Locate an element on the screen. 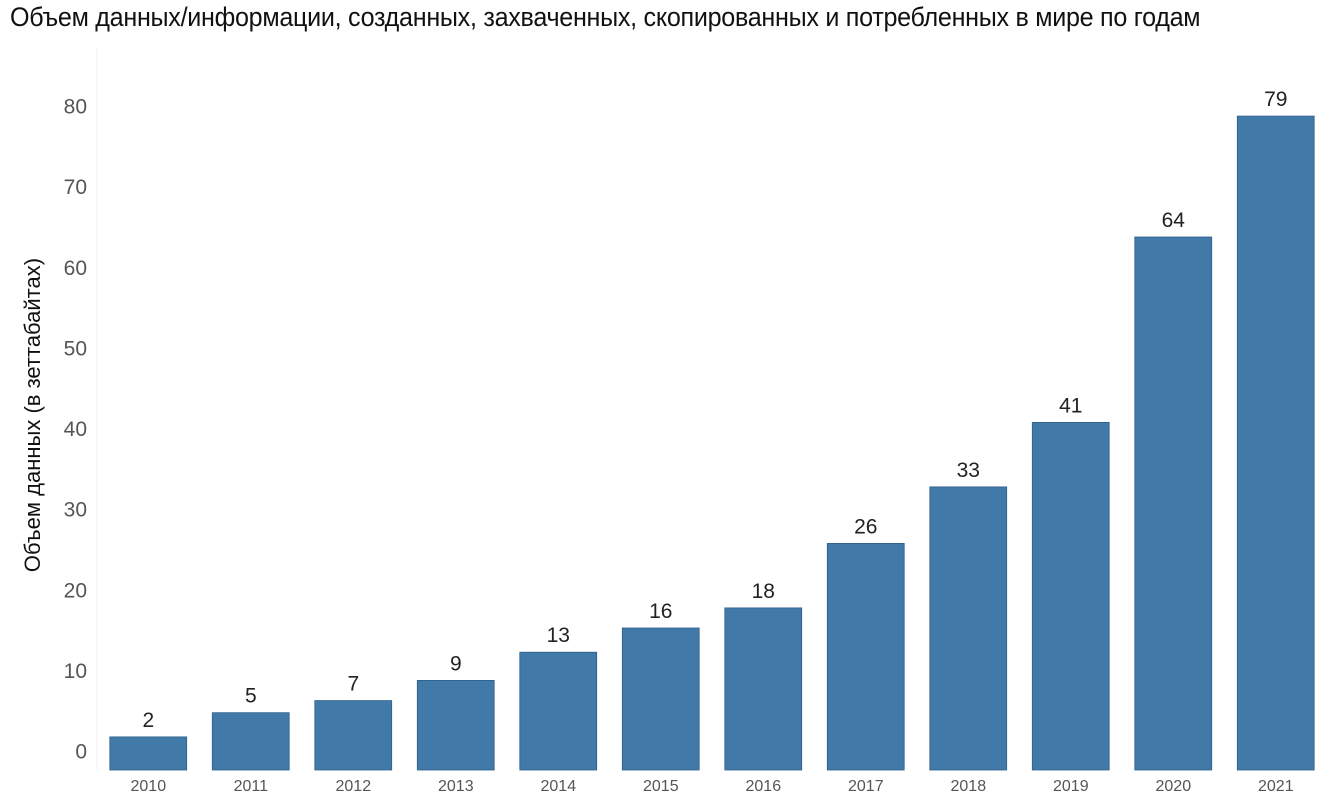 This screenshot has height=800, width=1333. x-tick-label: 2015 is located at coordinates (661, 786).